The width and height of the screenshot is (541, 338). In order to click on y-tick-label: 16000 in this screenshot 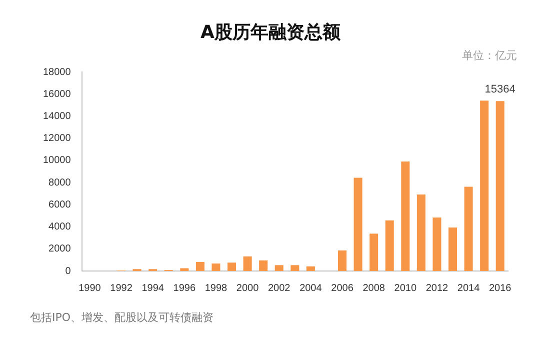, I will do `click(57, 94)`.